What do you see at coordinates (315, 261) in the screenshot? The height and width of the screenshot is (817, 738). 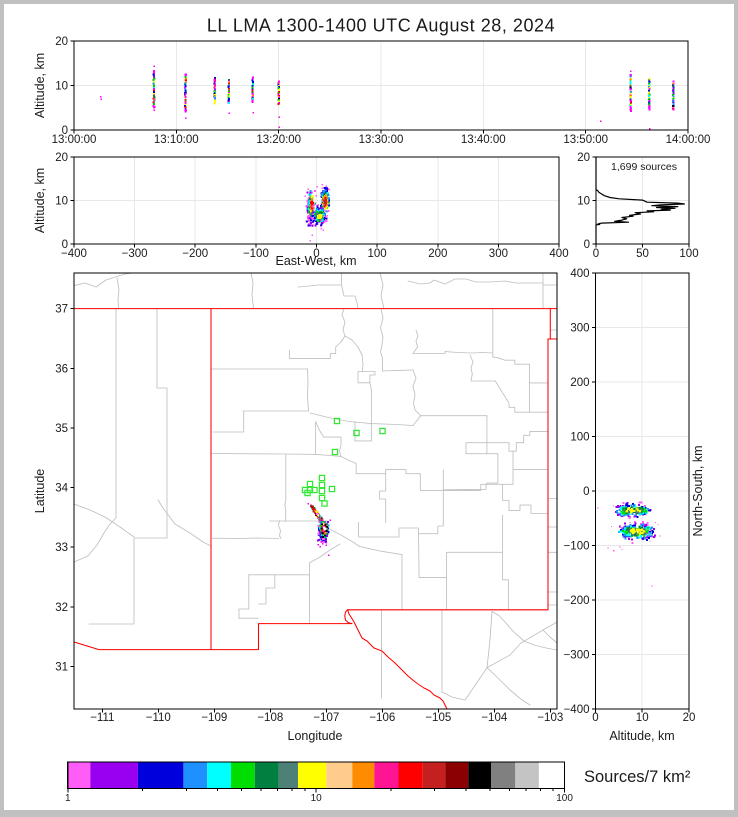 I see `svg-text: East-West, km` at bounding box center [315, 261].